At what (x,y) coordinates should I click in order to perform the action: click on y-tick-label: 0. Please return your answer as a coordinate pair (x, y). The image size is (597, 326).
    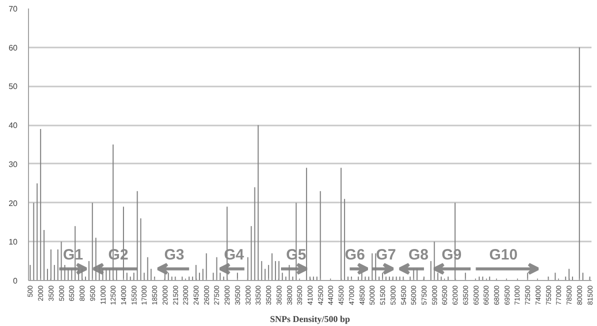
    Looking at the image, I should click on (15, 281).